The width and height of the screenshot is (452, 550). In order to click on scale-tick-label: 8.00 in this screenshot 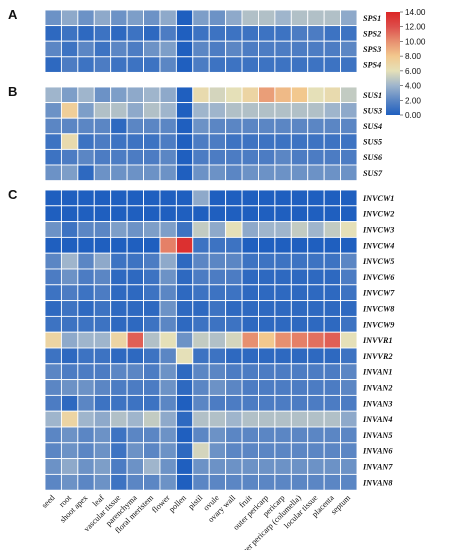, I will do `click(413, 56)`.